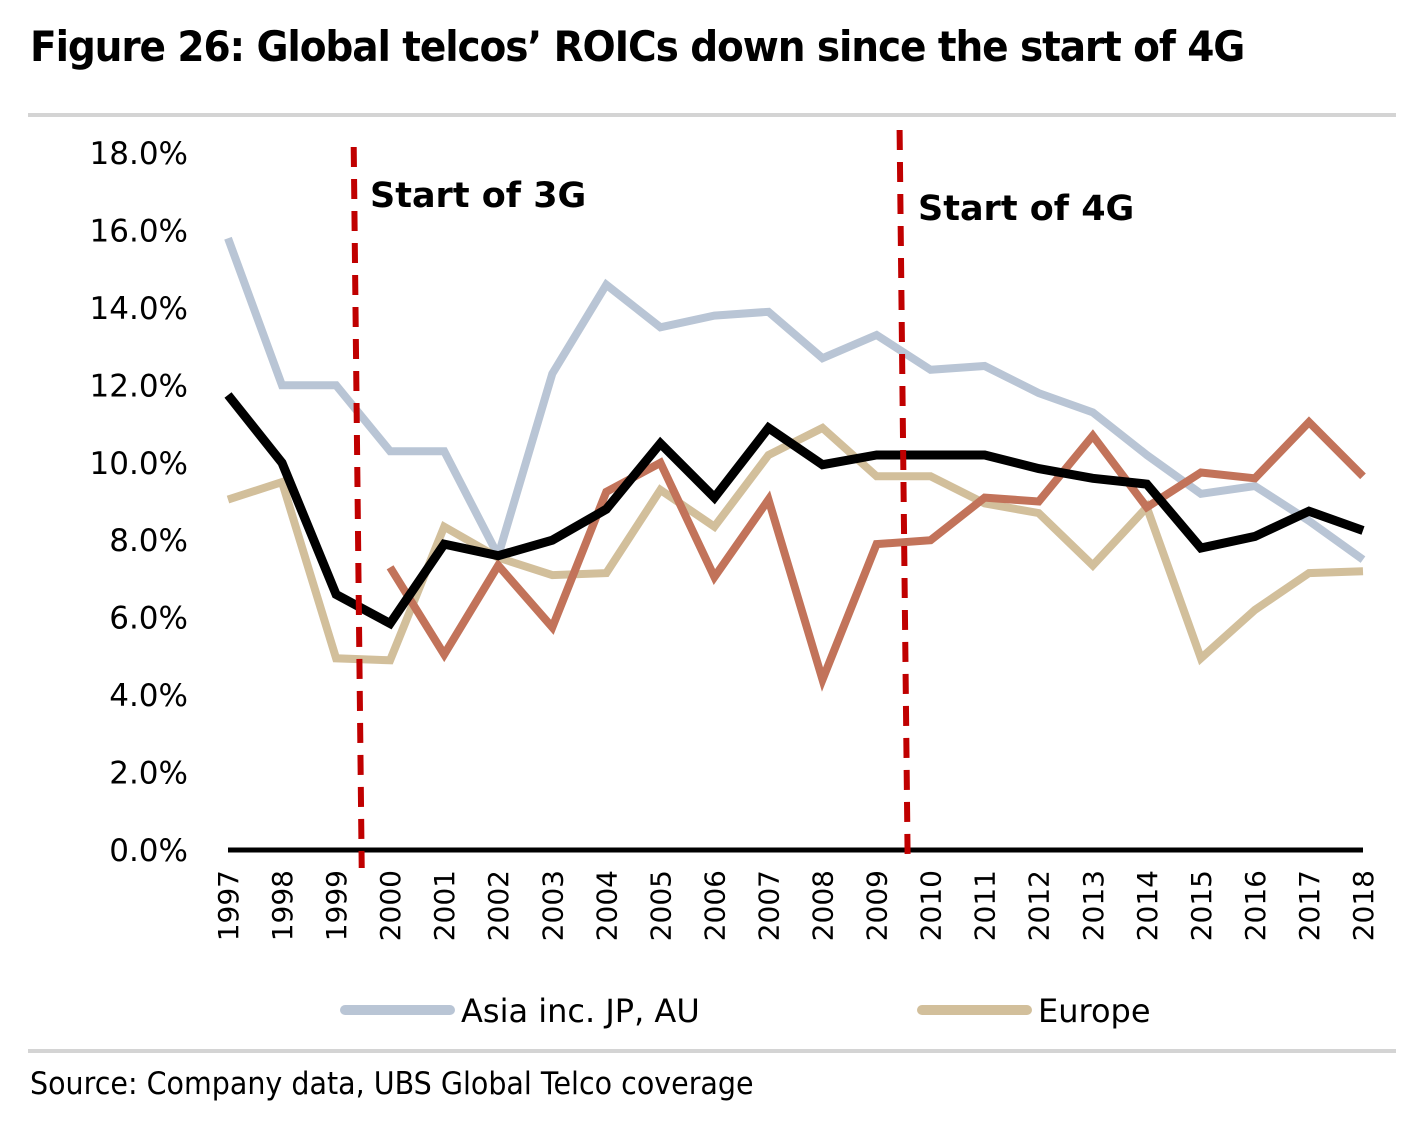 Image resolution: width=1413 pixels, height=1124 pixels. What do you see at coordinates (148, 696) in the screenshot?
I see `y-tick-label: 4.0%` at bounding box center [148, 696].